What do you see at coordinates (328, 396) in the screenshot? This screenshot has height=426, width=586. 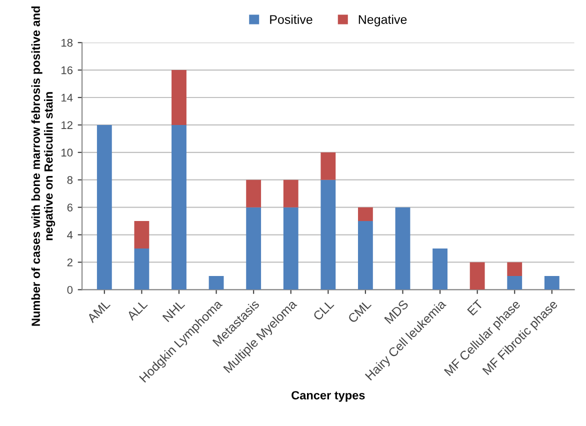 I see `x-axis-title: Cancer types` at bounding box center [328, 396].